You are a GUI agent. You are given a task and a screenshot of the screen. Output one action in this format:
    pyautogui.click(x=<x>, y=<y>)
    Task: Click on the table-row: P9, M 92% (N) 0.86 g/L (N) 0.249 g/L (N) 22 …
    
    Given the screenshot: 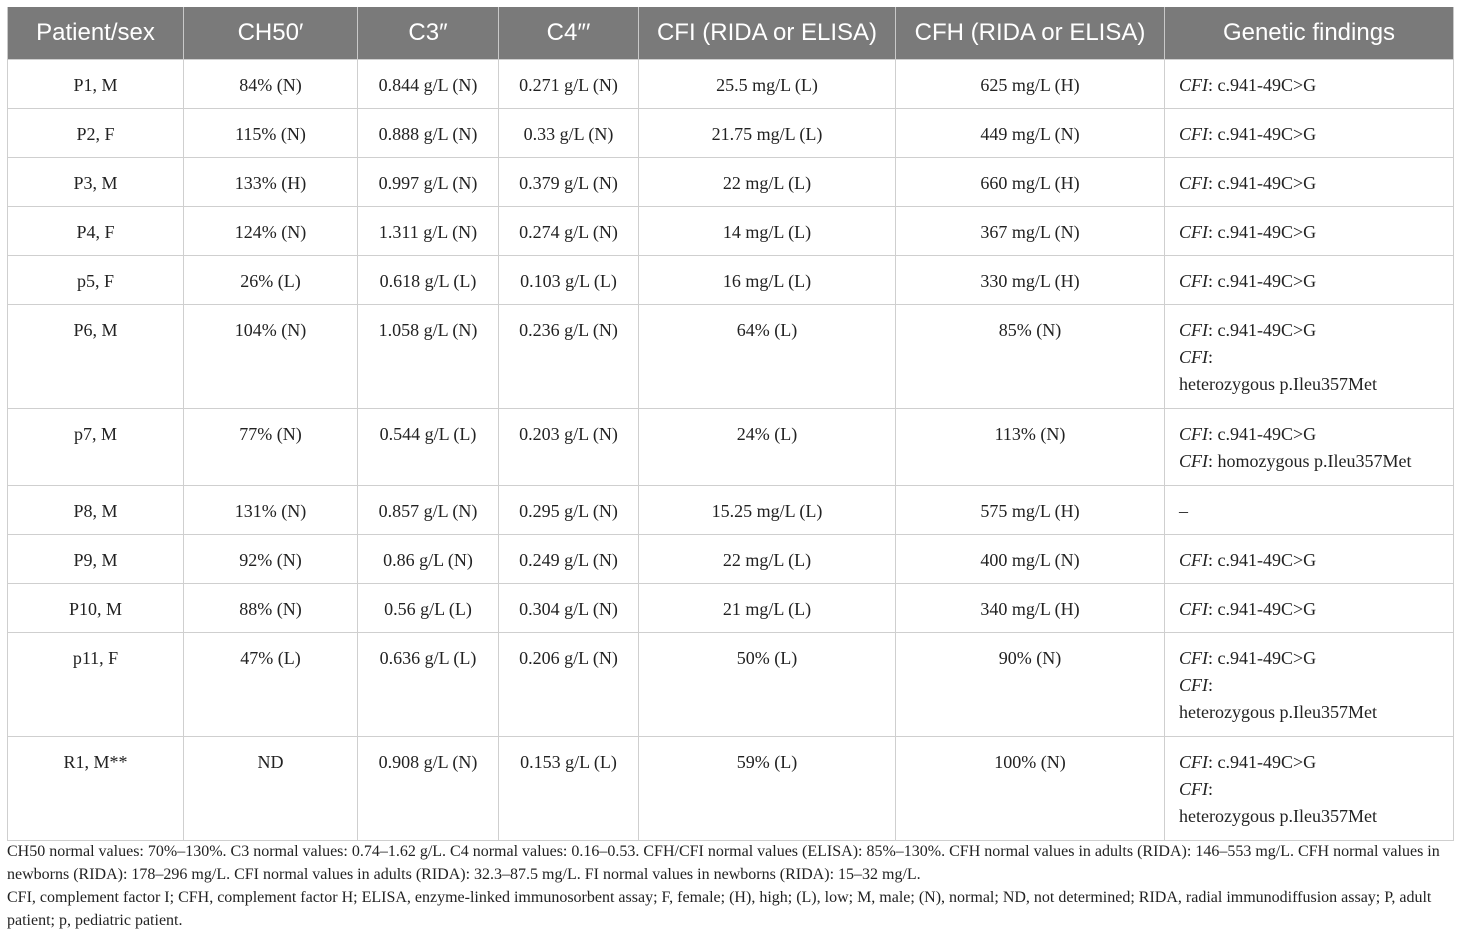 What is the action you would take?
    pyautogui.click(x=730, y=559)
    